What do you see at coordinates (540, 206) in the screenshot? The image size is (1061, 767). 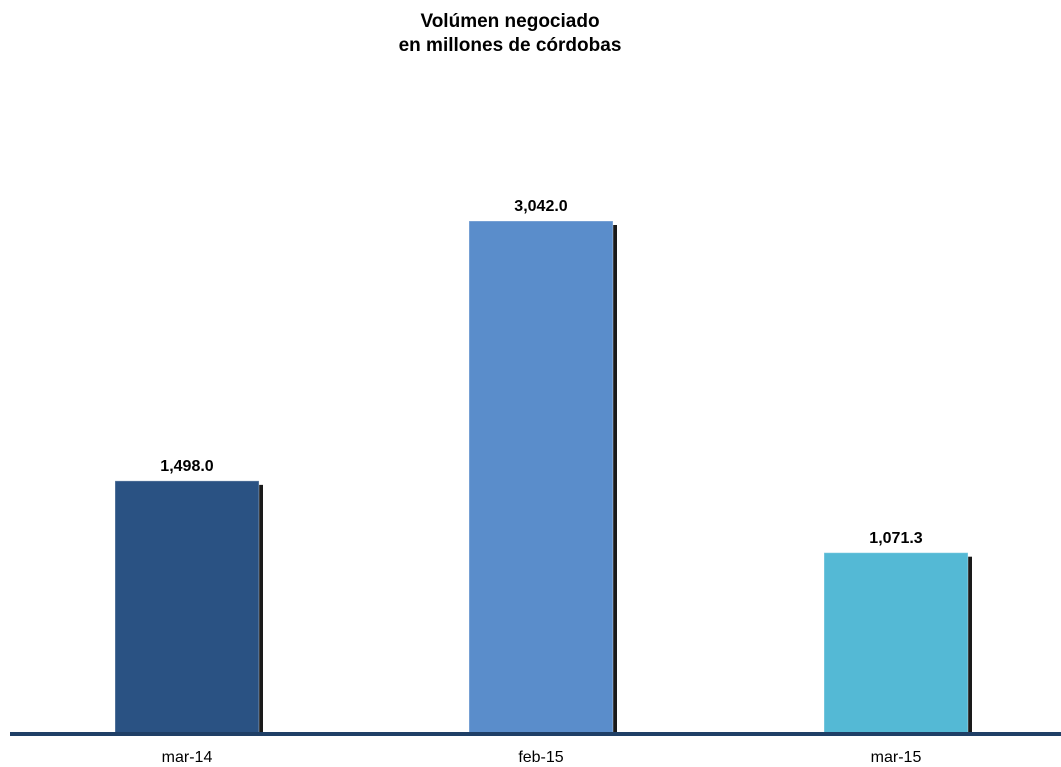 I see `value-label: 3,042.0` at bounding box center [540, 206].